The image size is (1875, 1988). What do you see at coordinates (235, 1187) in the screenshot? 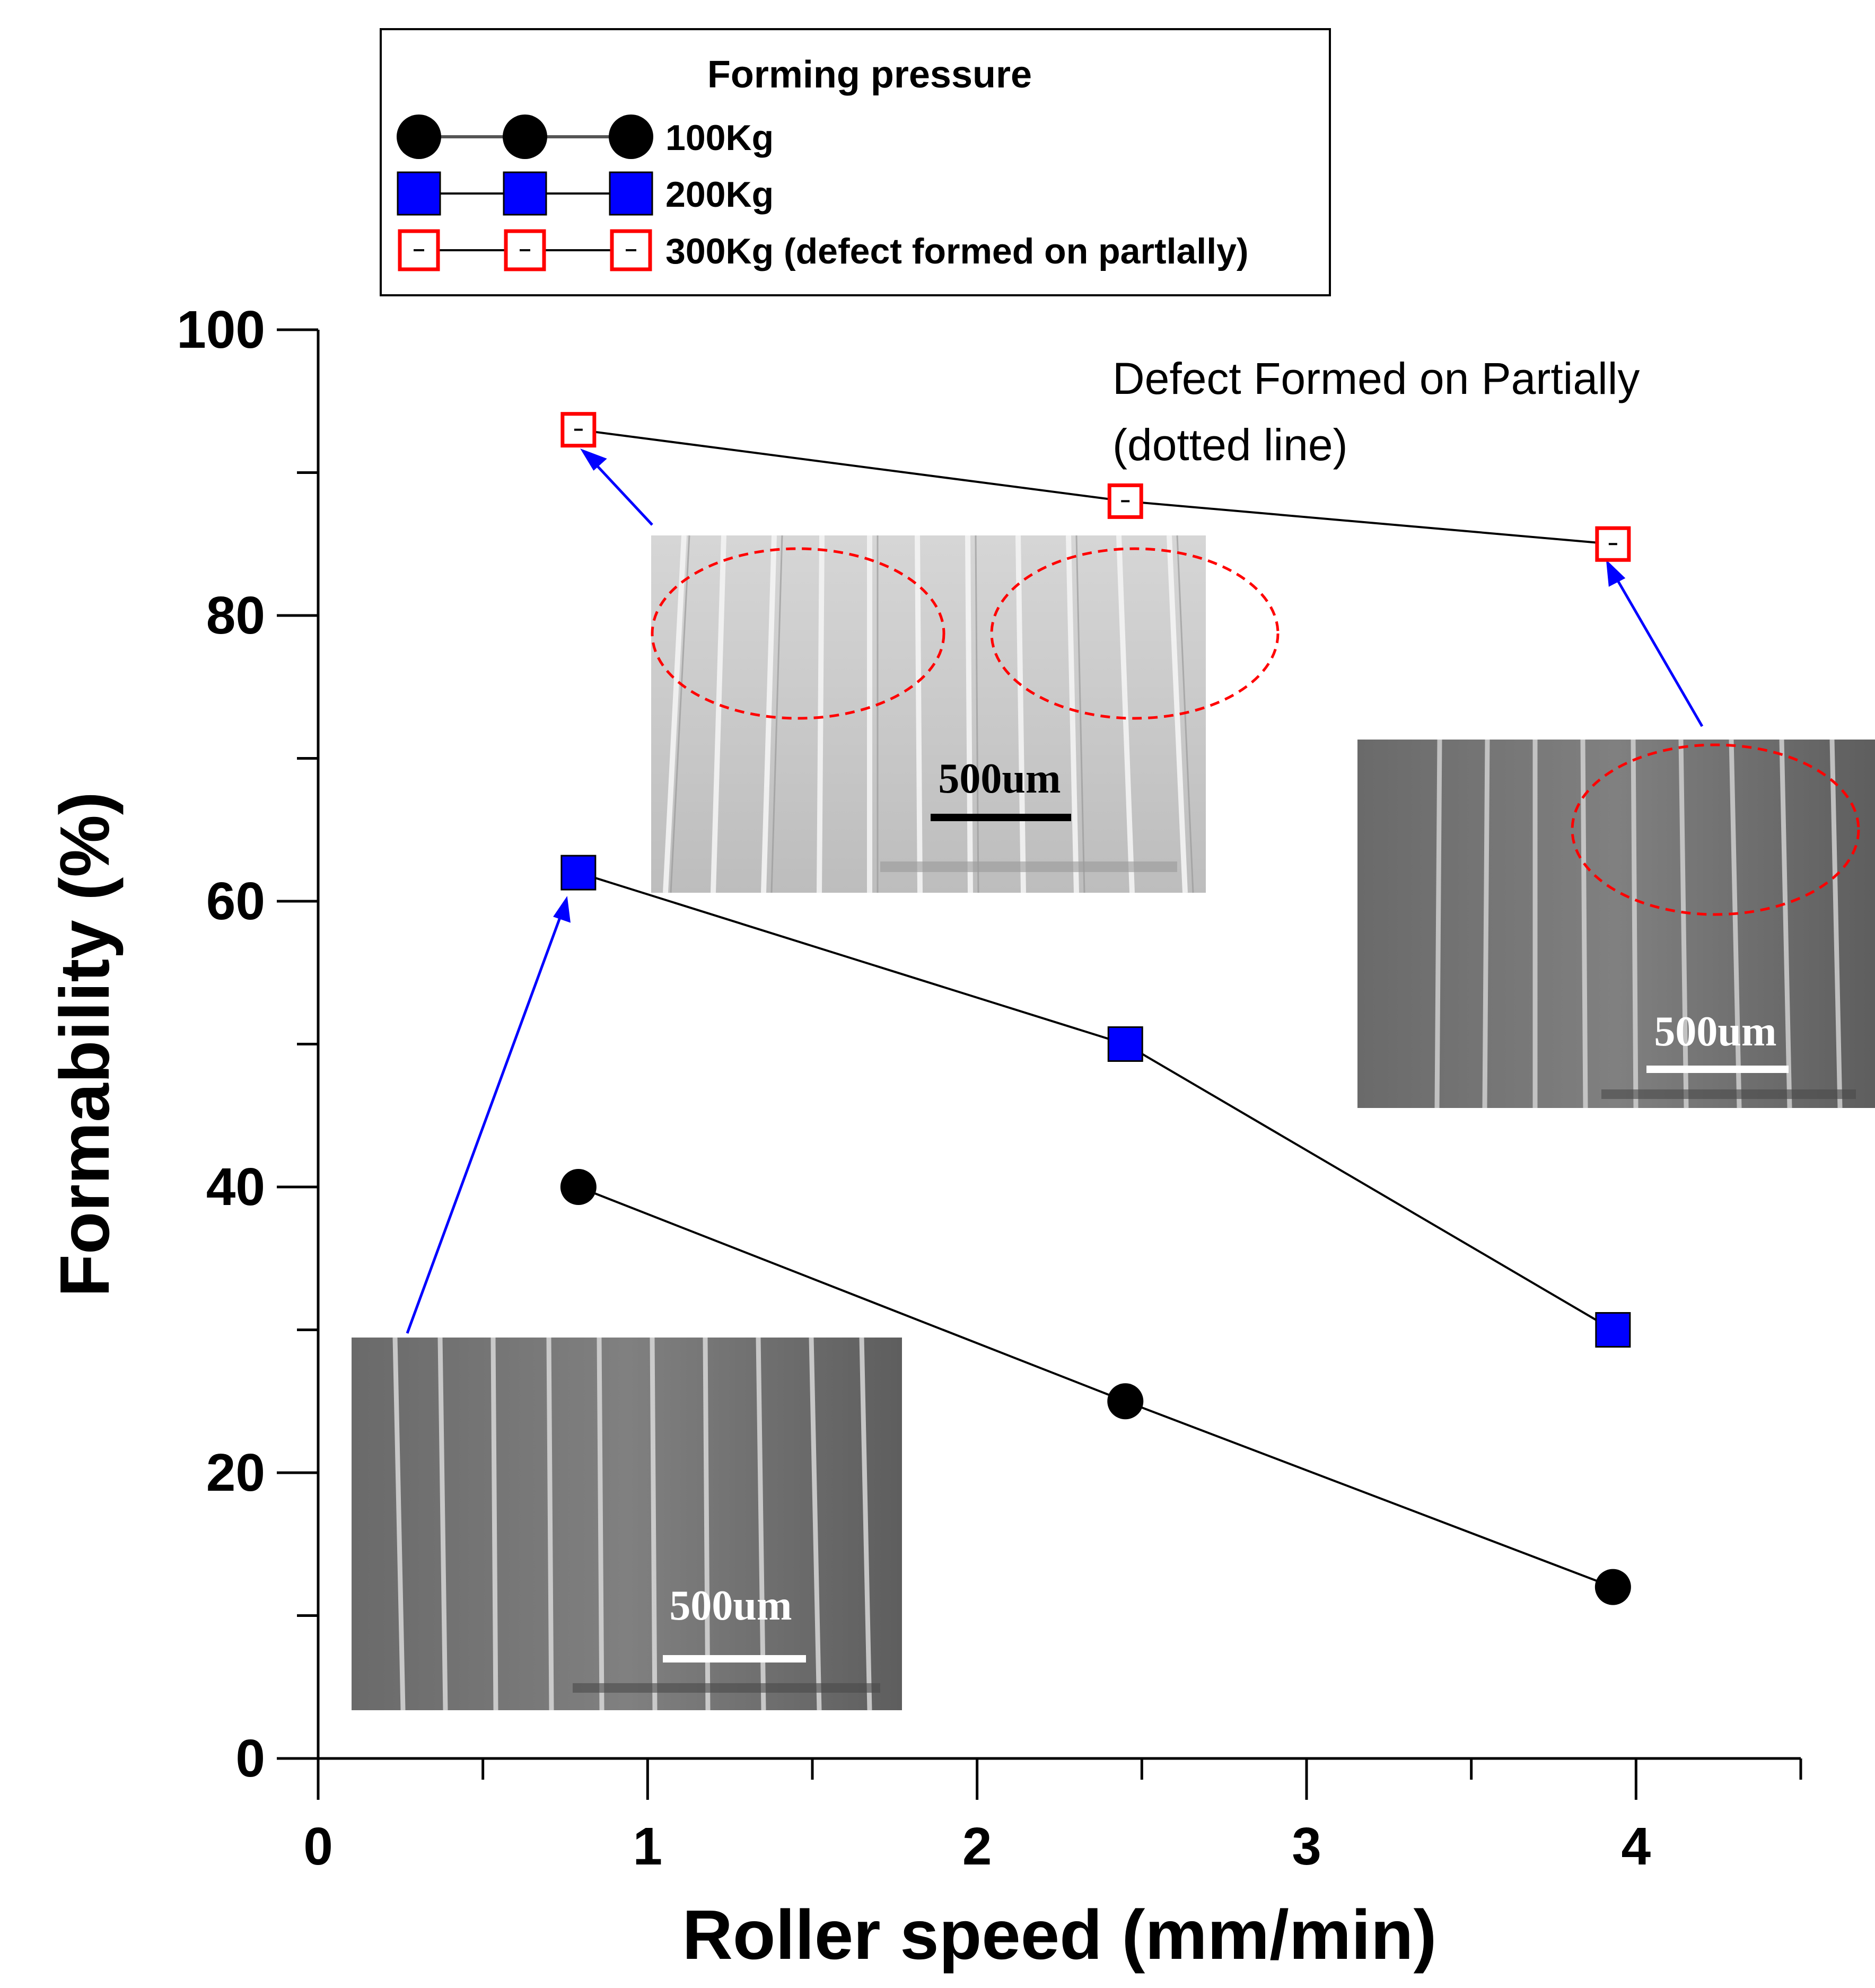
I see `y-tick-label: 40` at bounding box center [235, 1187].